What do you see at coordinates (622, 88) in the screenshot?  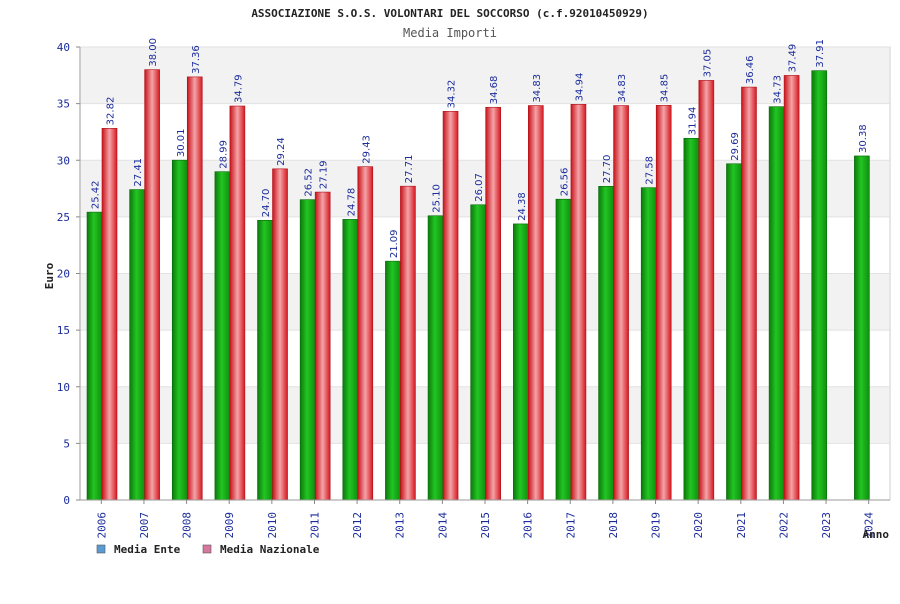 I see `data-label: 34.83` at bounding box center [622, 88].